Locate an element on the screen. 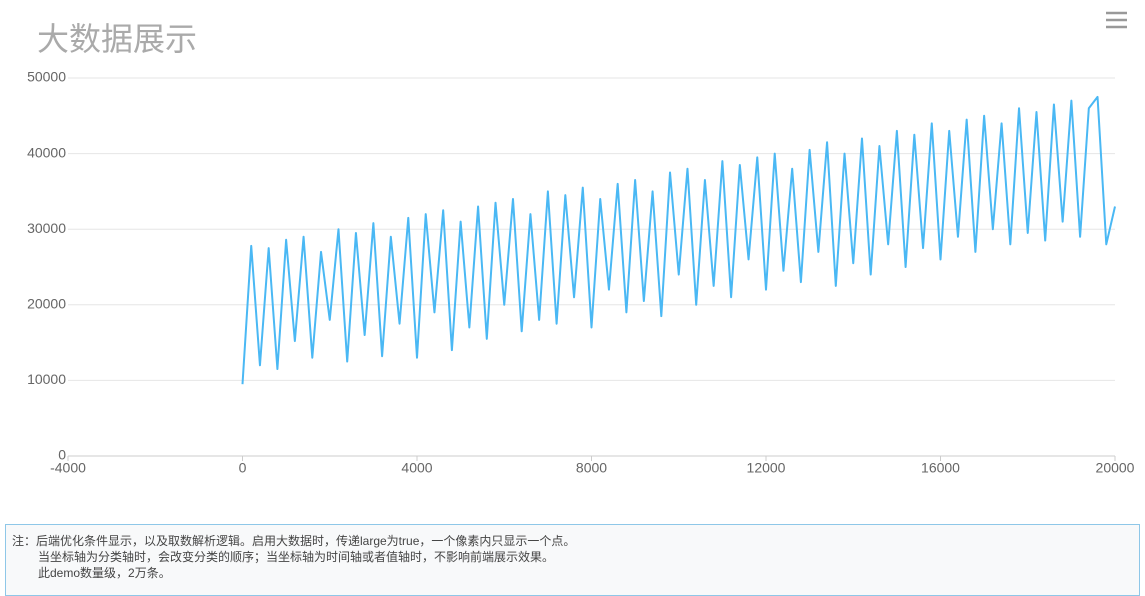 Image resolution: width=1145 pixels, height=596 pixels. x-tick-label: 0 is located at coordinates (243, 468).